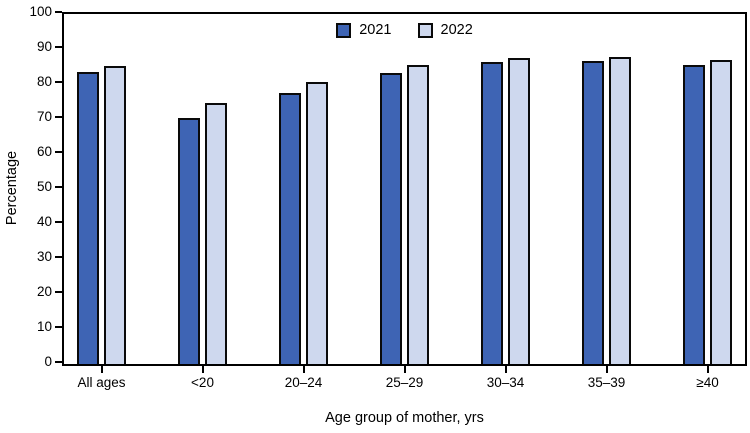 The width and height of the screenshot is (750, 433). What do you see at coordinates (505, 382) in the screenshot?
I see `x-axis-tick-label: 30–34` at bounding box center [505, 382].